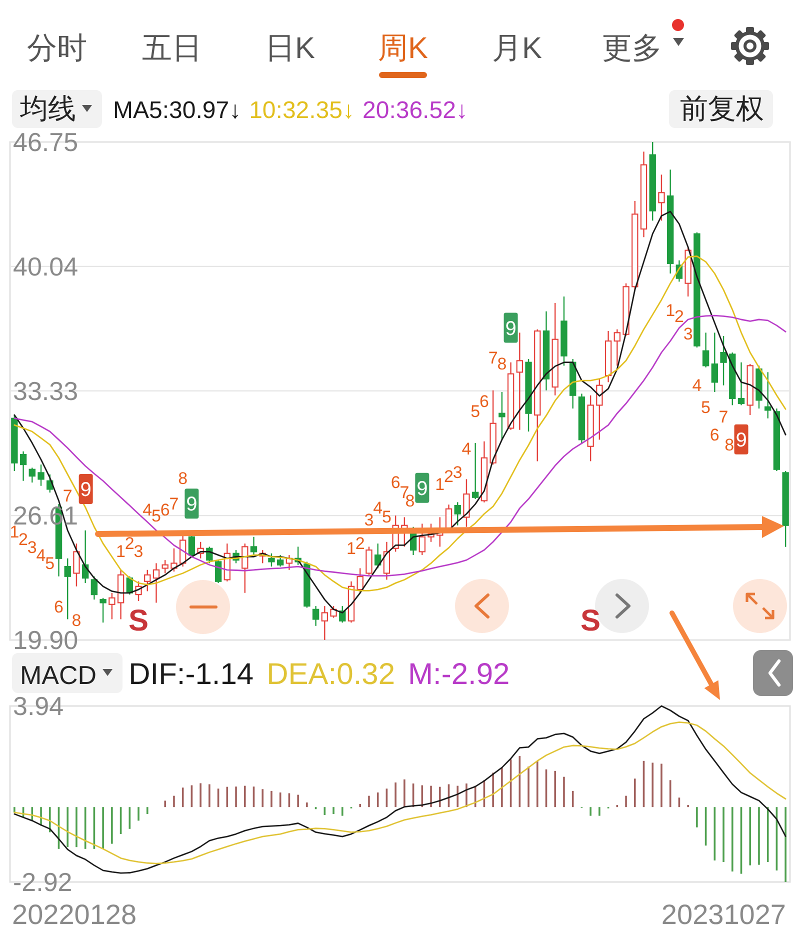 Image resolution: width=800 pixels, height=935 pixels. Describe the element at coordinates (74, 914) in the screenshot. I see `text: 20220128` at that location.